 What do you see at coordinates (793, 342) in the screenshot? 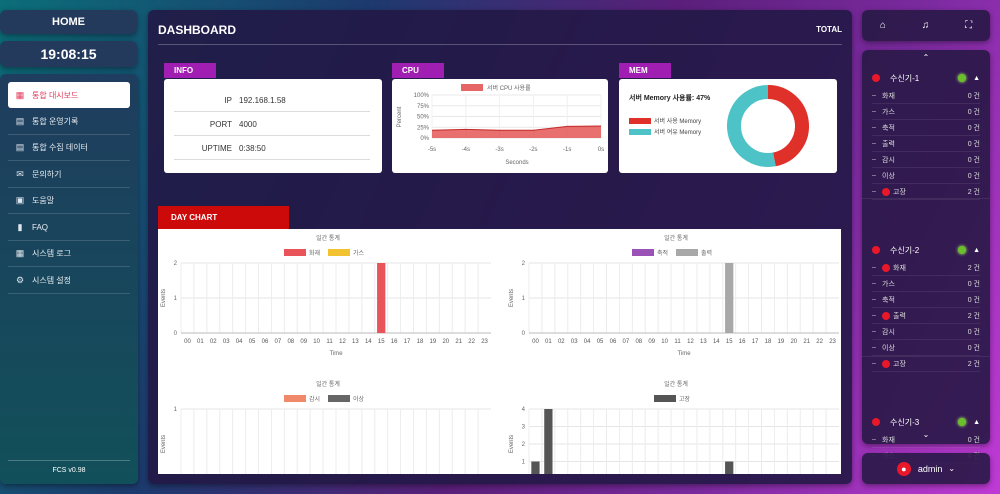
I see `x-tick-label: 20` at bounding box center [793, 342].